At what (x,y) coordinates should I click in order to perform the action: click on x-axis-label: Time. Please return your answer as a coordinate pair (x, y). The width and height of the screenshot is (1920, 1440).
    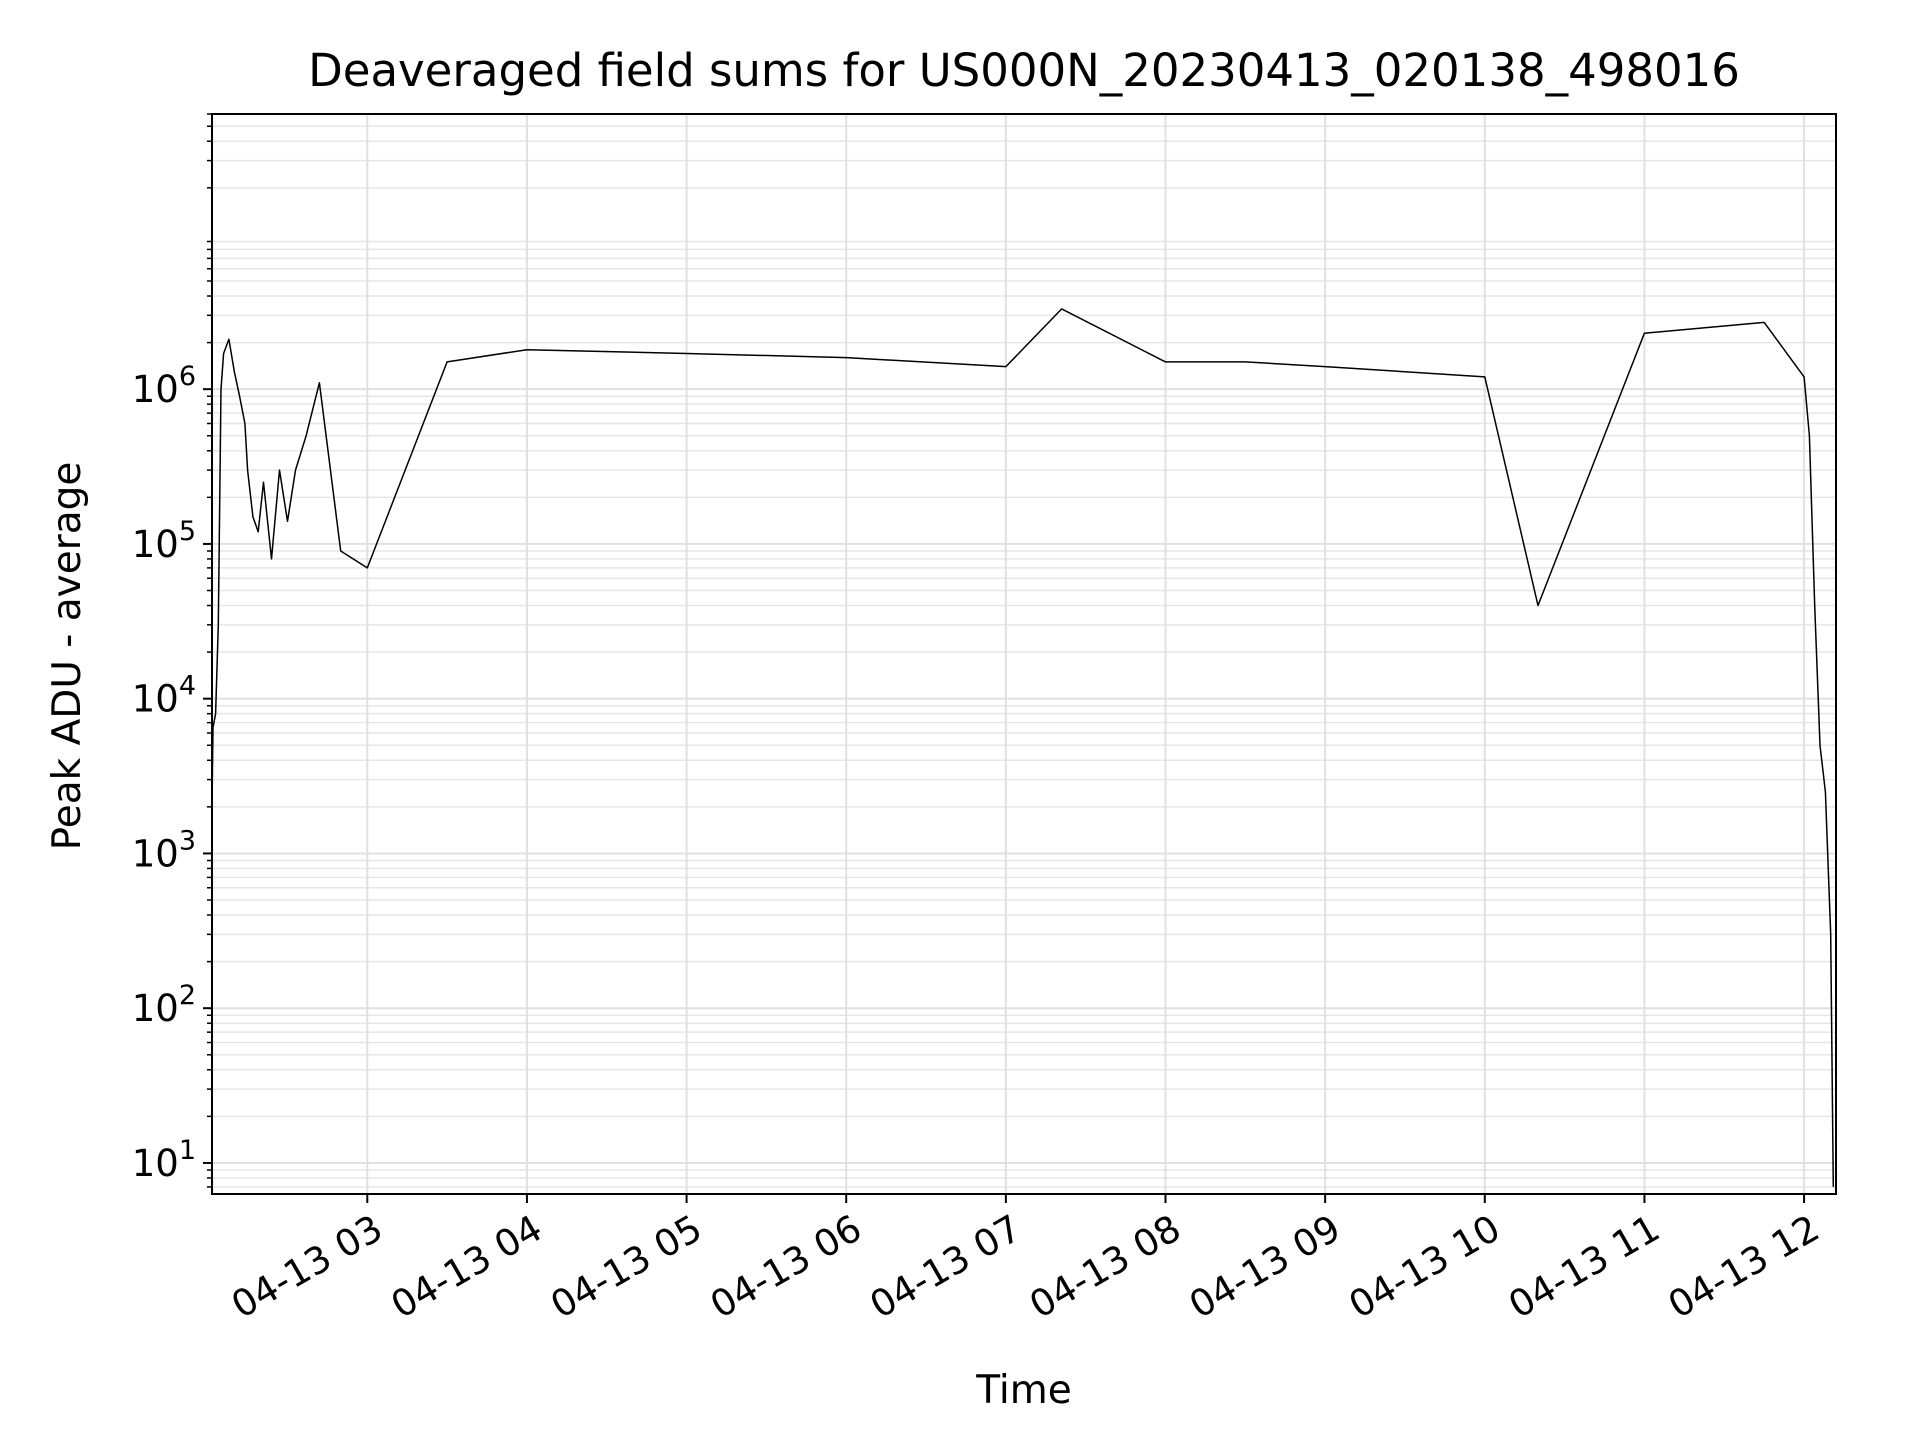
    Looking at the image, I should click on (1023, 1390).